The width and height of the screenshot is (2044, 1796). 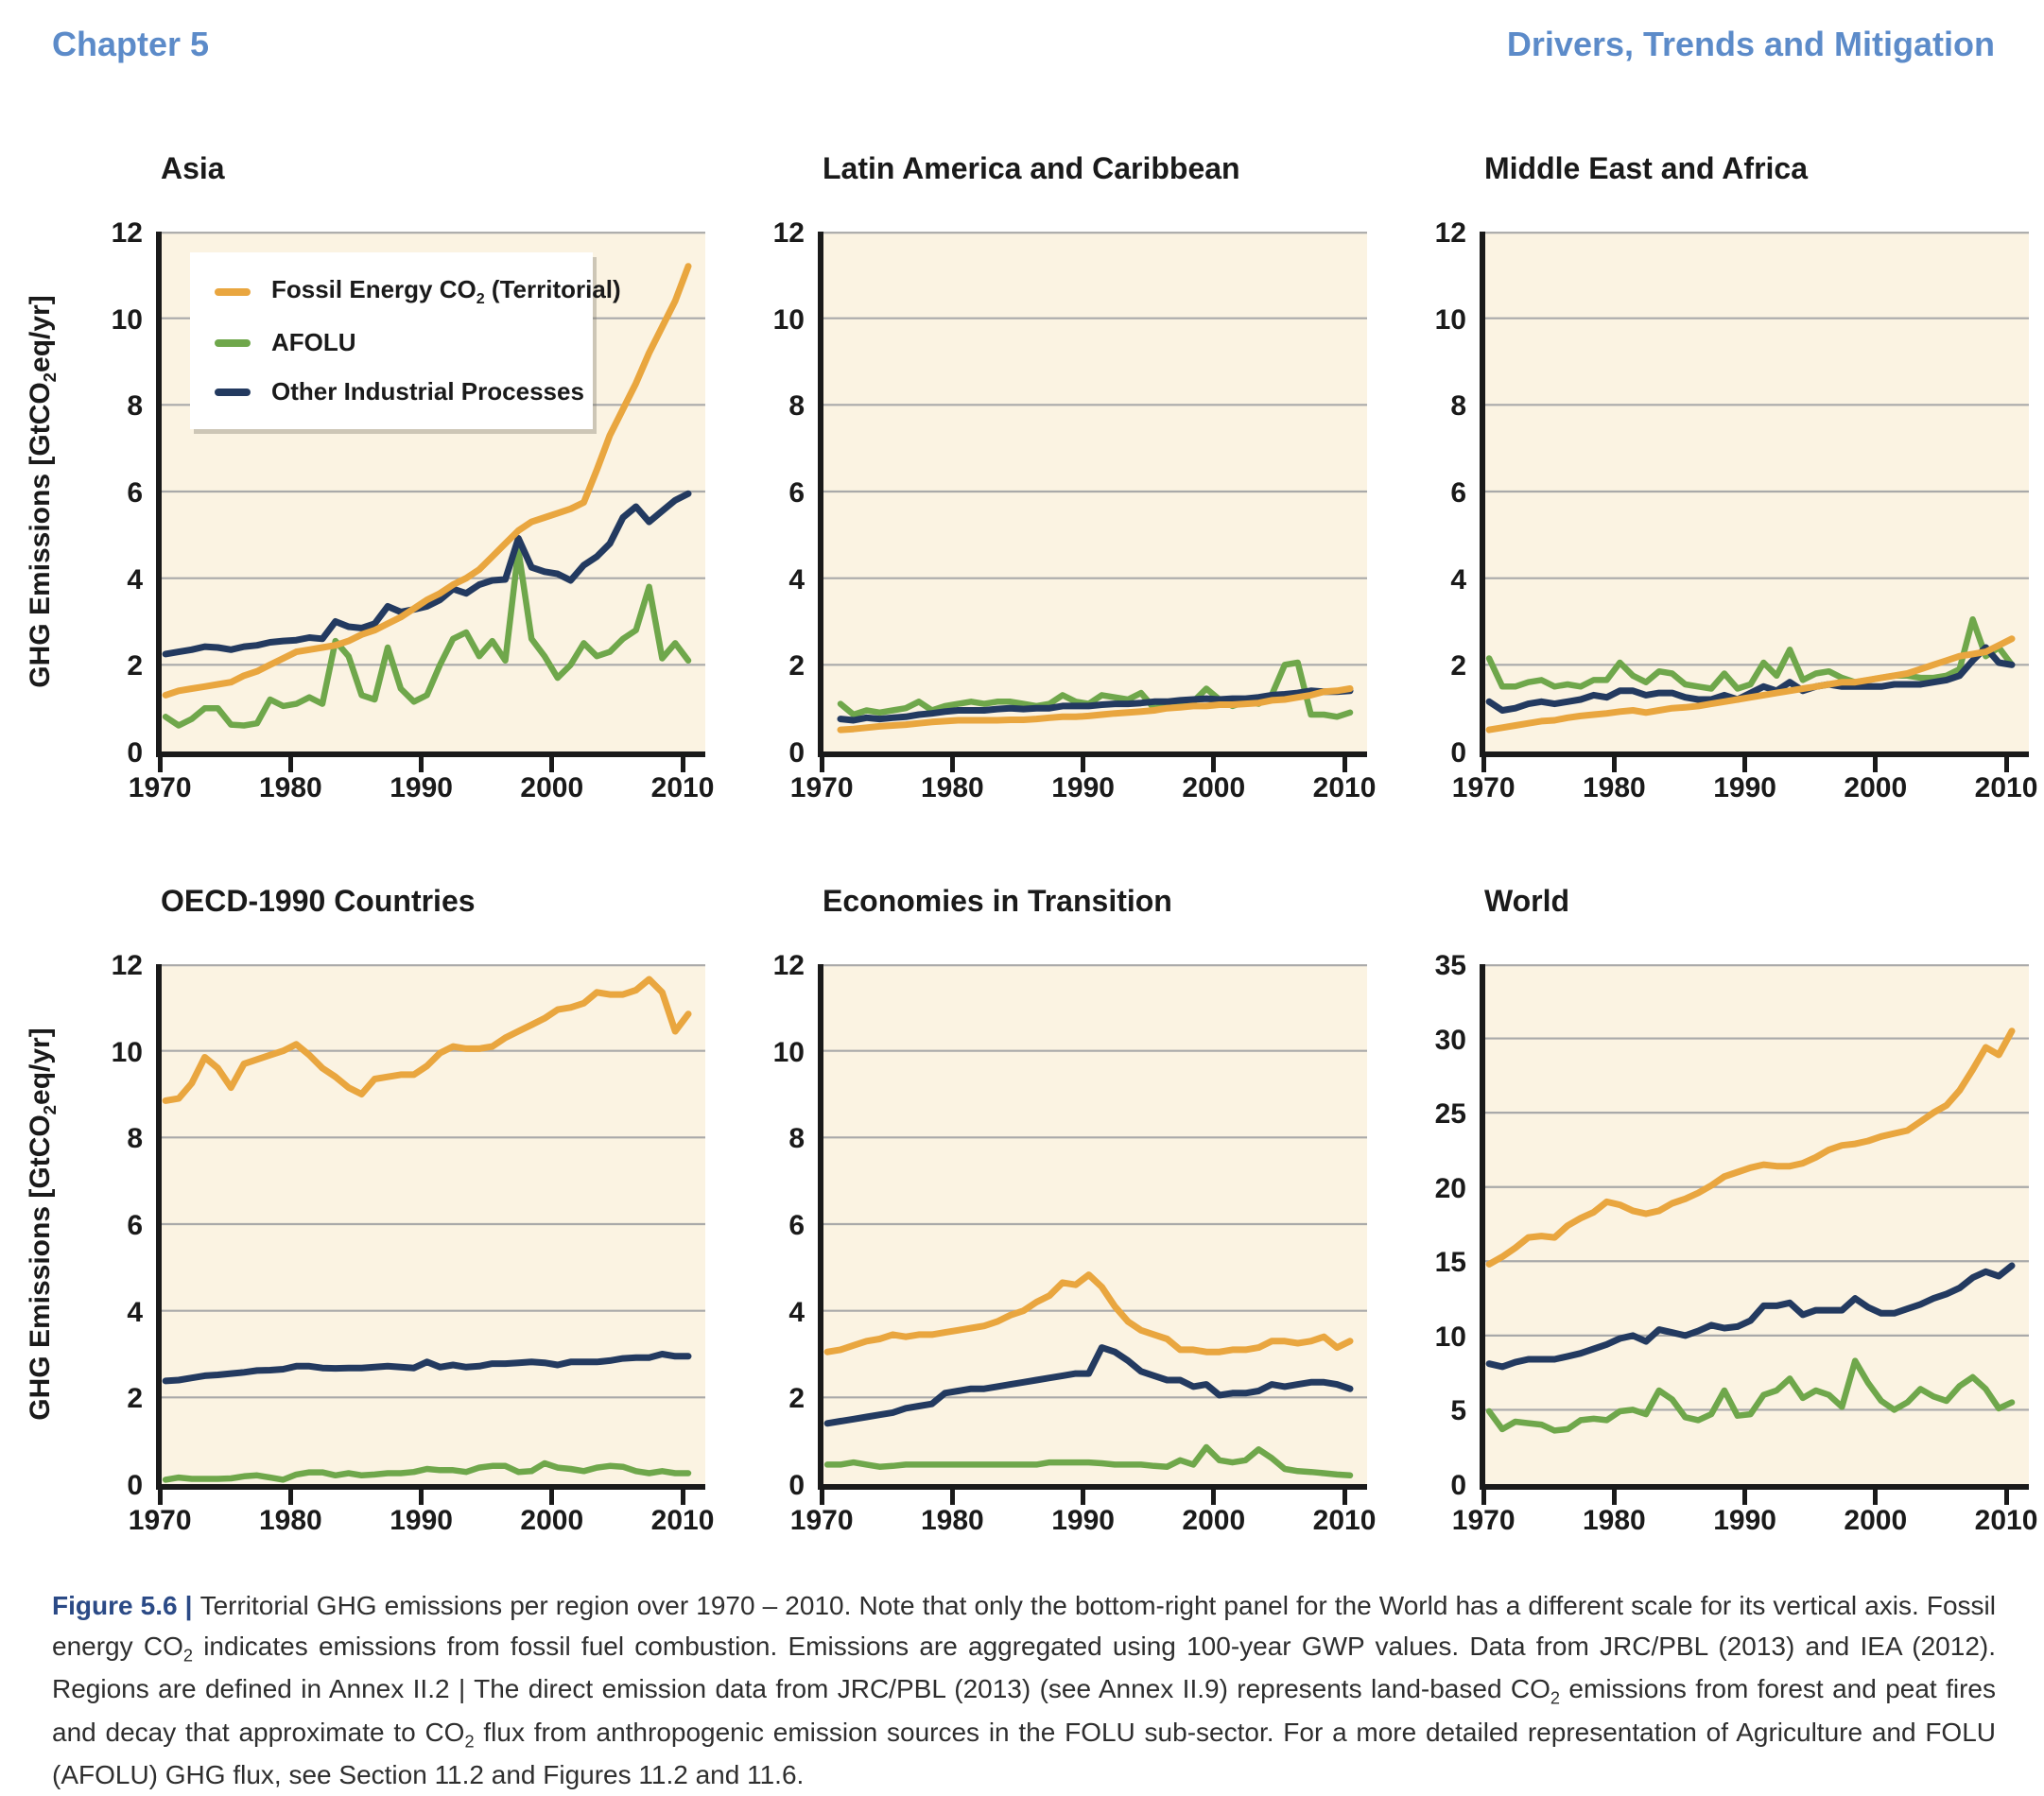 I want to click on chart-canvas, so click(x=1095, y=1221).